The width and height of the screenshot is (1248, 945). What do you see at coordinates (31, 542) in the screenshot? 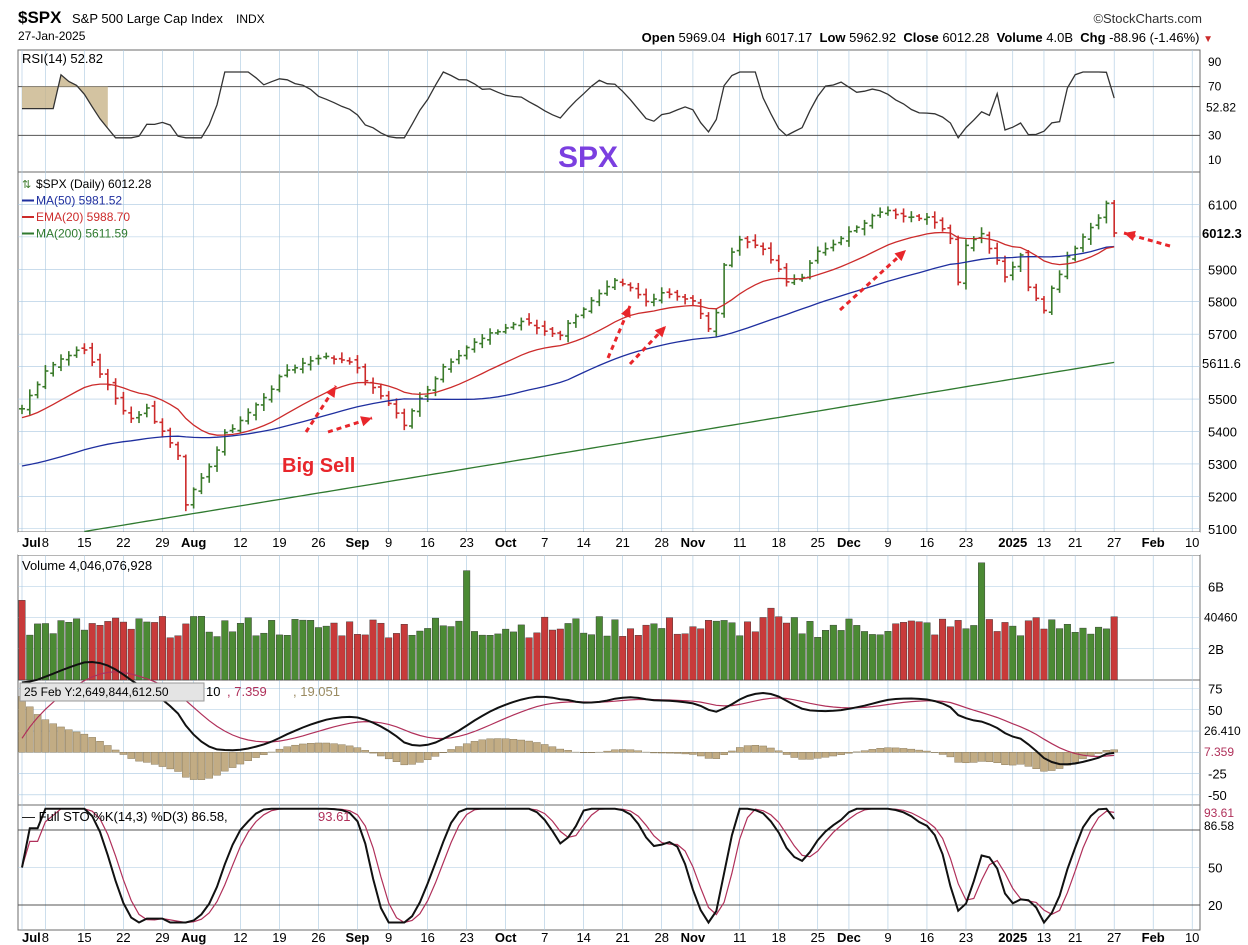
I see `x-tick-Jul: Jul` at bounding box center [31, 542].